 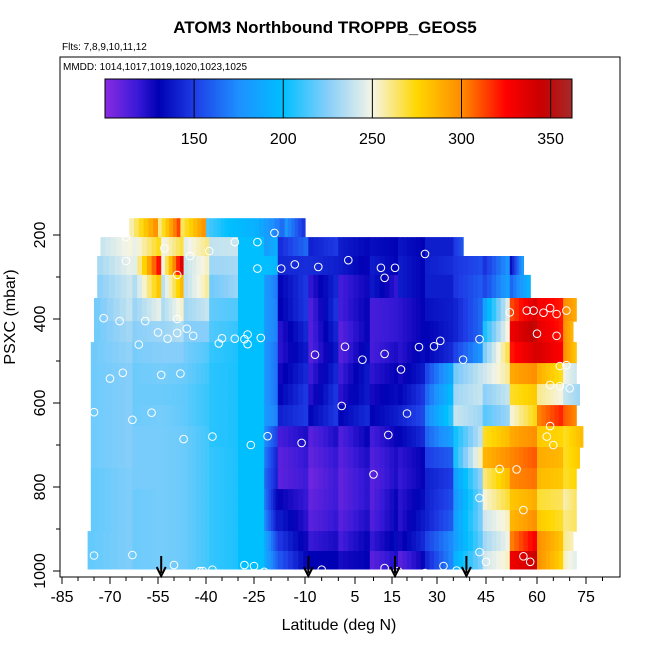 What do you see at coordinates (40, 319) in the screenshot?
I see `y-tick-label: 400` at bounding box center [40, 319].